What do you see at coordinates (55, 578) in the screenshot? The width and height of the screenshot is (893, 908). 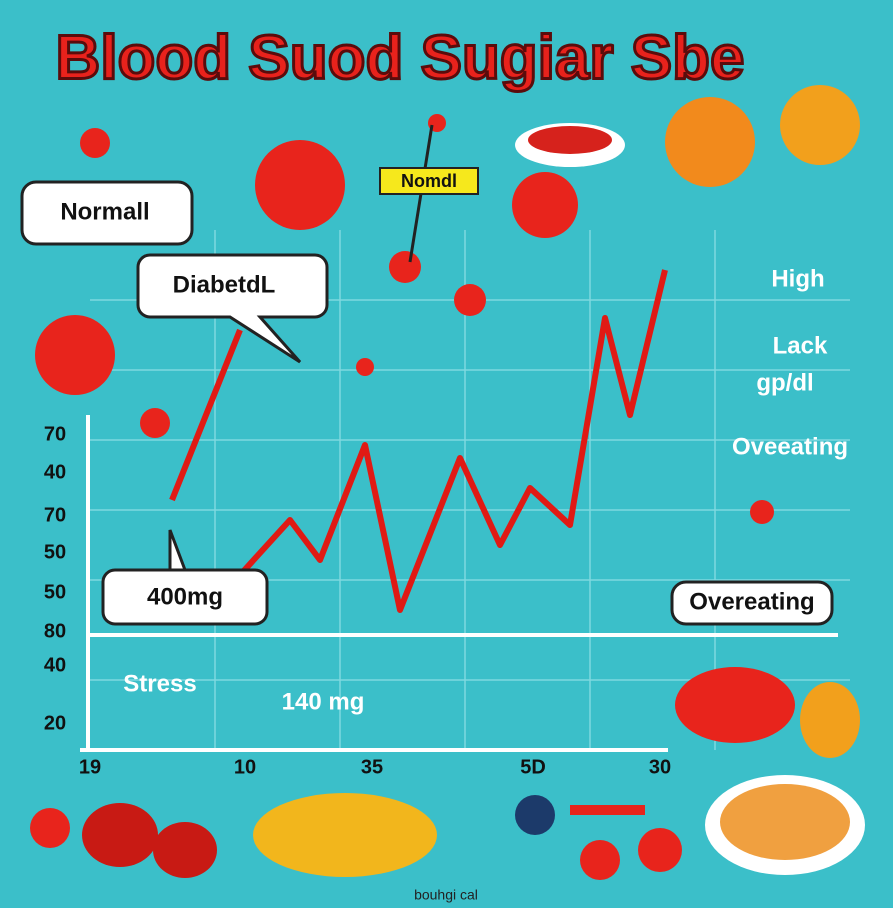 I see `y-axis-labels: 70 40 70 50 50 80 40 20` at bounding box center [55, 578].